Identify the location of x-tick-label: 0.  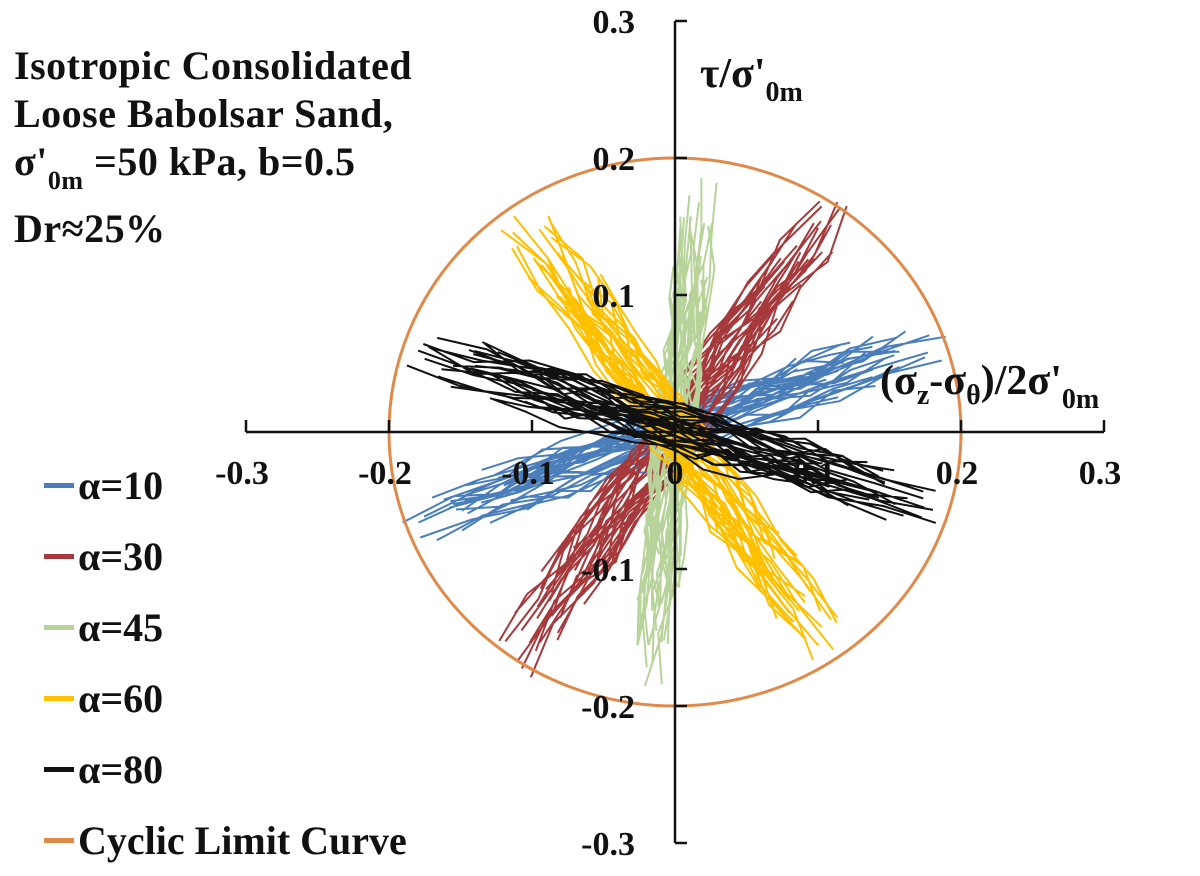
(675, 473).